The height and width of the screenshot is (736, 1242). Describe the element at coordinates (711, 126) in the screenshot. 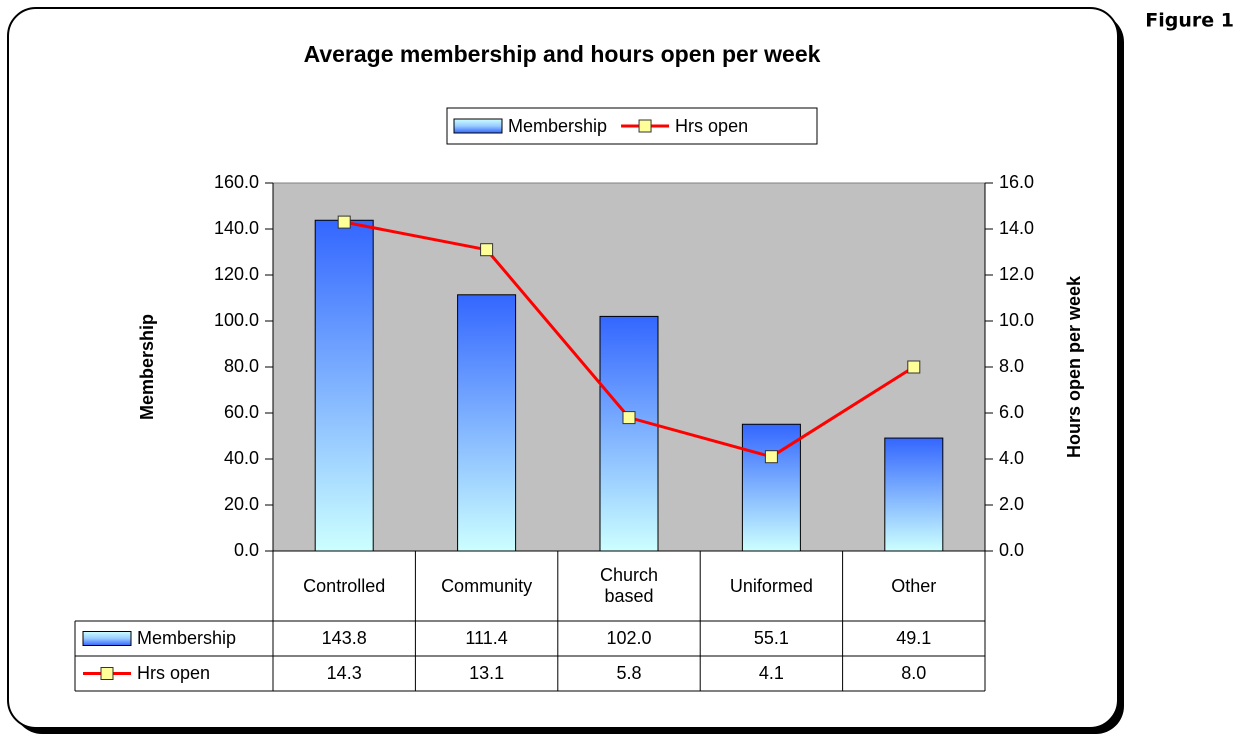

I see `legend-label: Hrs open` at that location.